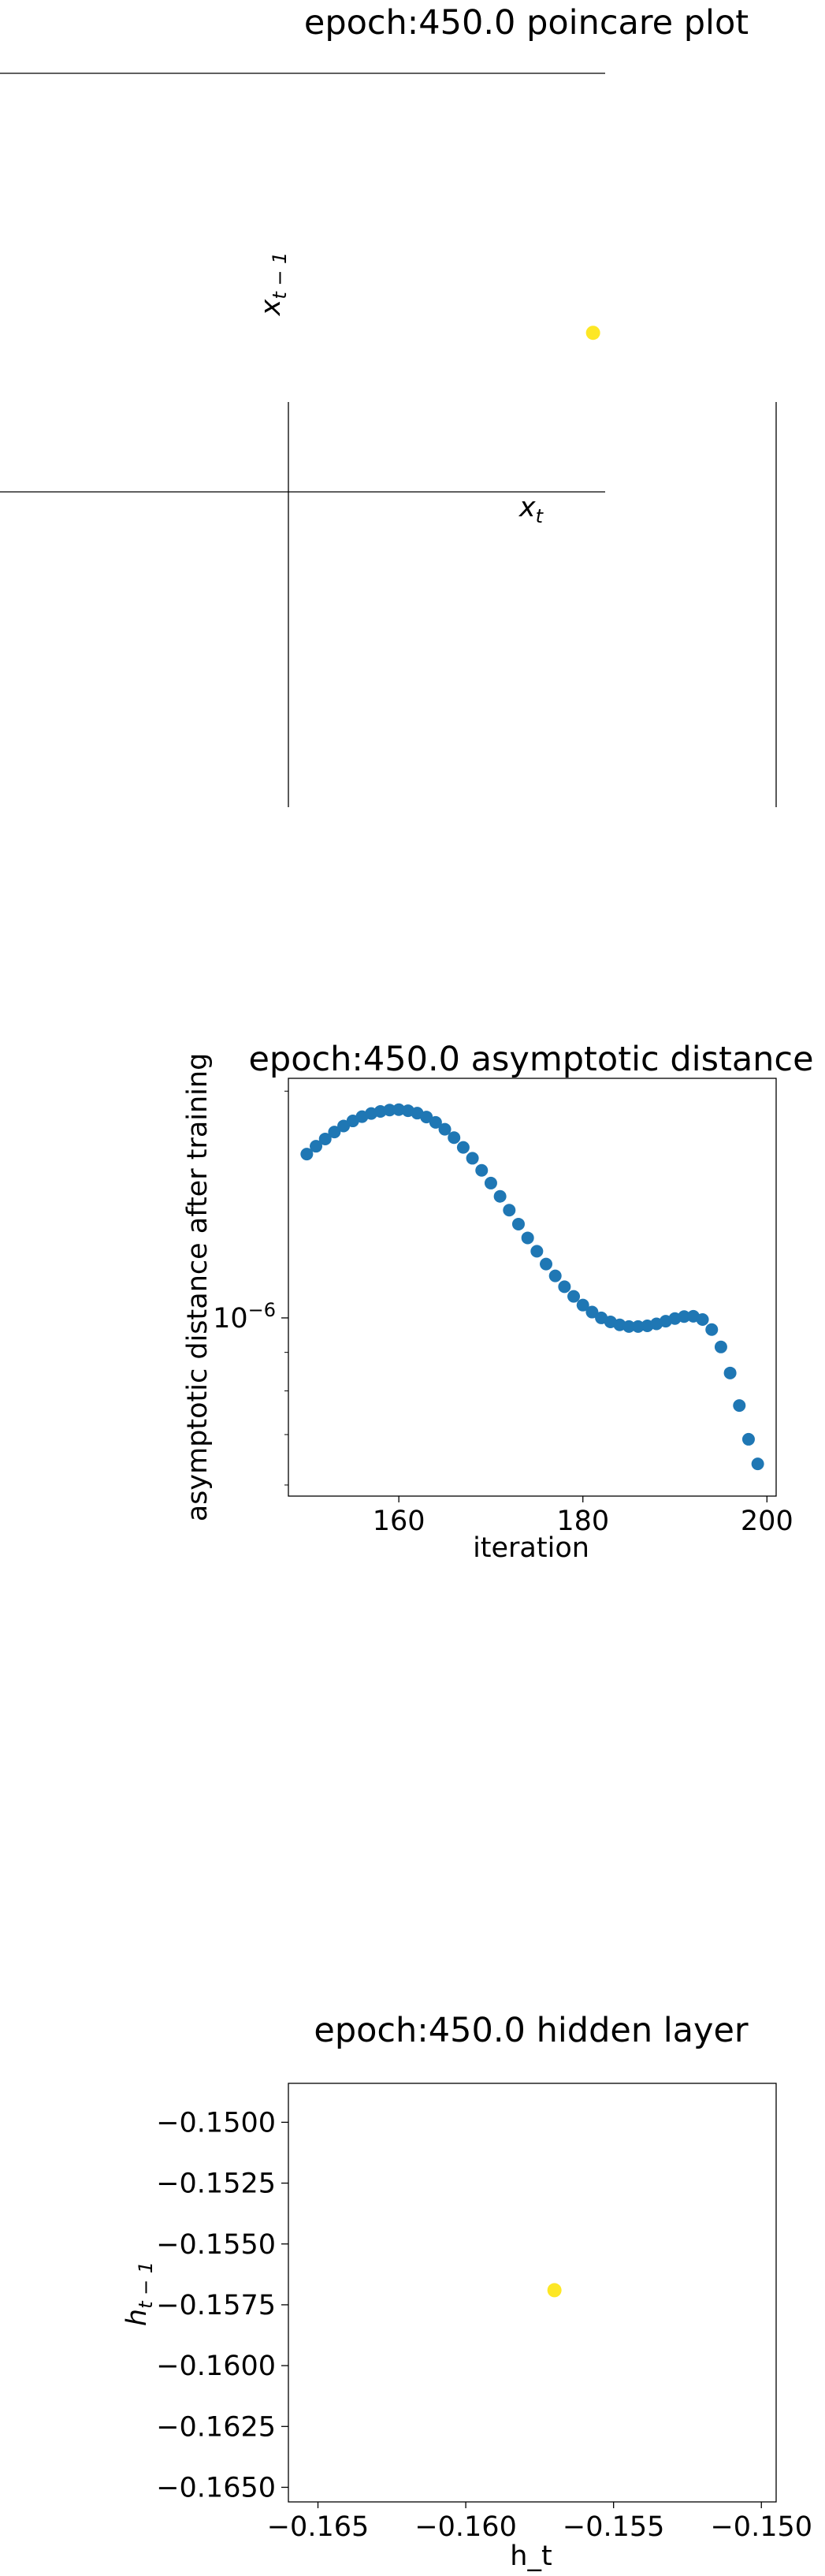  Describe the element at coordinates (614, 2527) in the screenshot. I see `hidden-x-tick-label: −0.155` at that location.